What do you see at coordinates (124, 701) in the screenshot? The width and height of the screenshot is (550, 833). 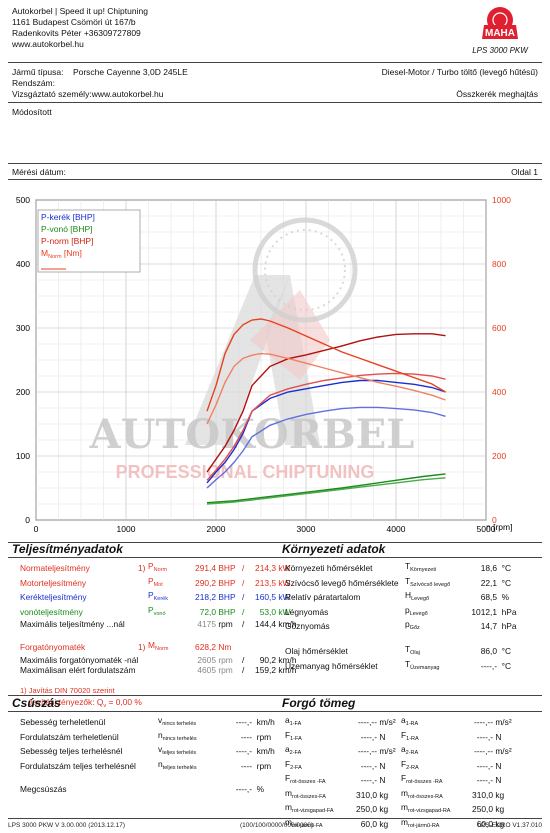 I see `factor-value: = 0,00 %` at bounding box center [124, 701].